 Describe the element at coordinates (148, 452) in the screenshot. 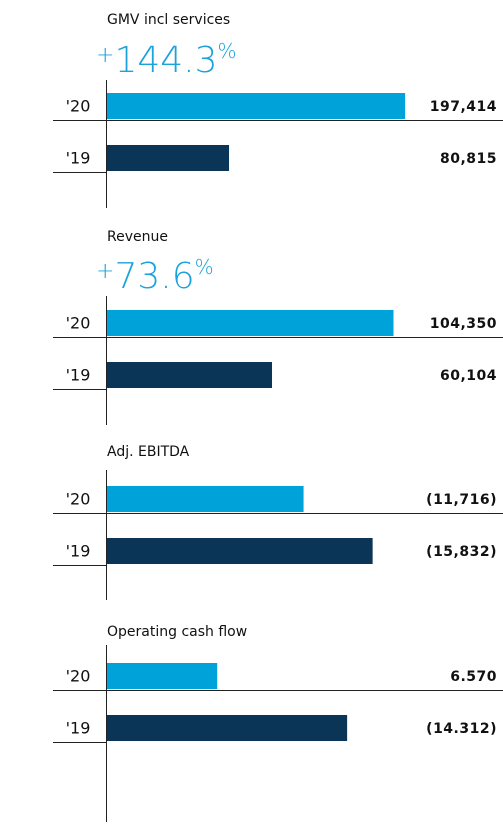

I see `panel-title: Adj. EBITDA` at that location.